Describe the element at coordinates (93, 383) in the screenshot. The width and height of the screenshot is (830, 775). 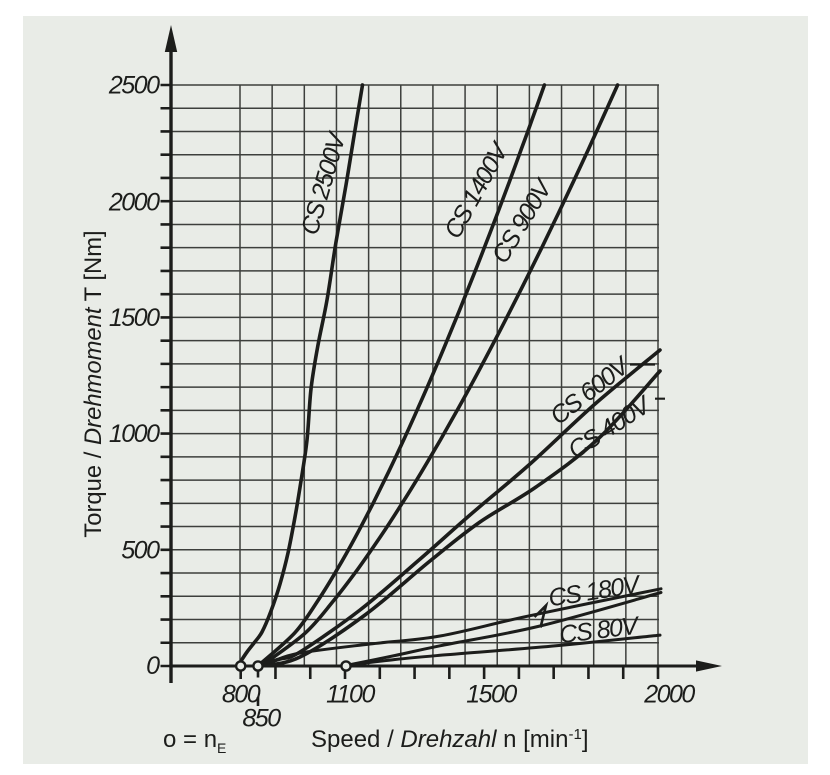
I see `svg-text: Torque / Drehmoment T [Nm]` at that location.